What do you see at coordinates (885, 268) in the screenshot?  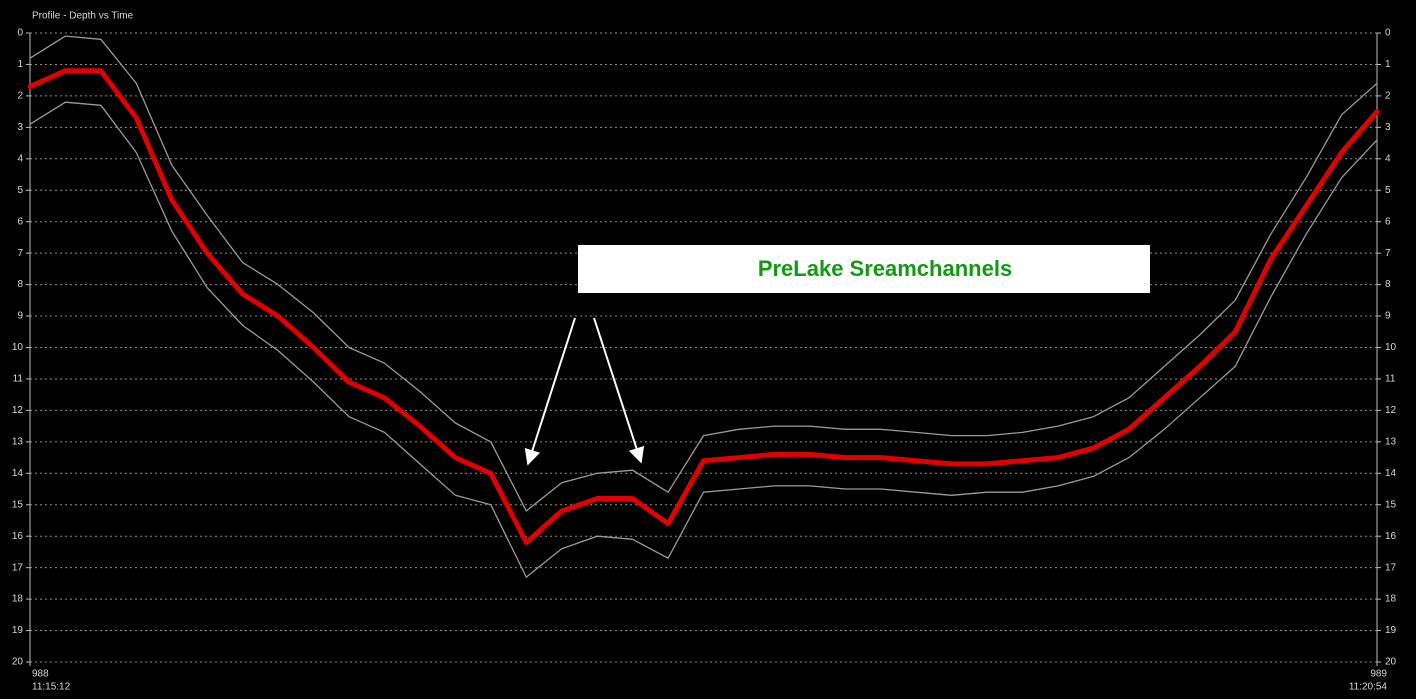 I see `annotation: PreLake Sreamchannels` at bounding box center [885, 268].